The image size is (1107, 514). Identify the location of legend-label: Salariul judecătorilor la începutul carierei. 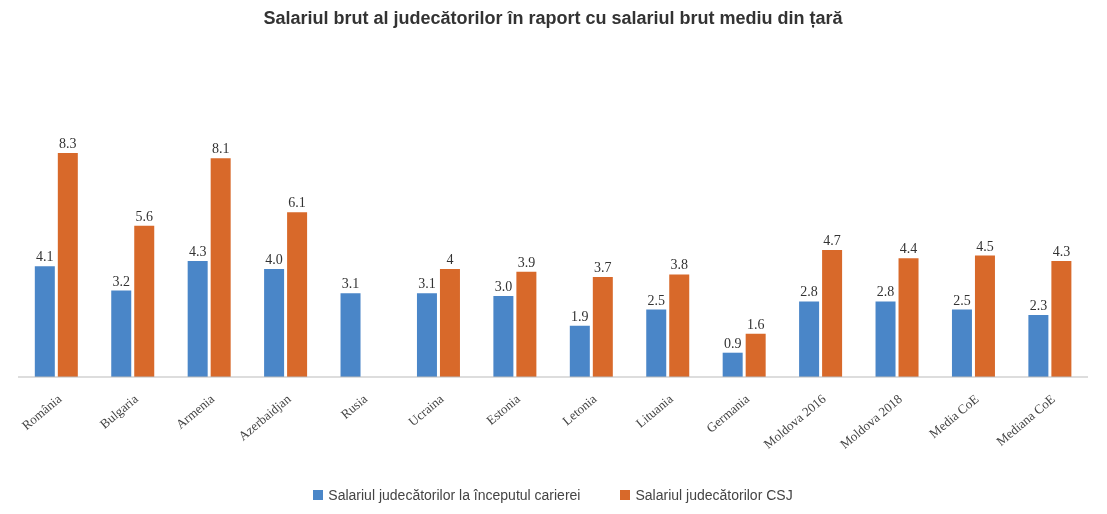
(454, 495).